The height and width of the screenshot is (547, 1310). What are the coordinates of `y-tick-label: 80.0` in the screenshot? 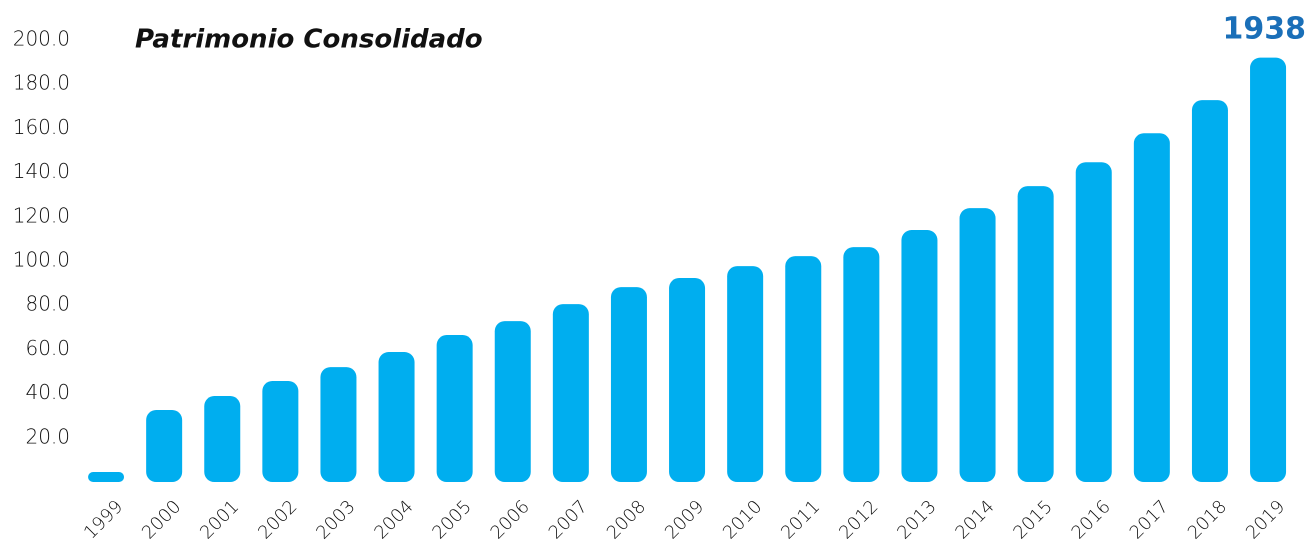 It's located at (47, 304).